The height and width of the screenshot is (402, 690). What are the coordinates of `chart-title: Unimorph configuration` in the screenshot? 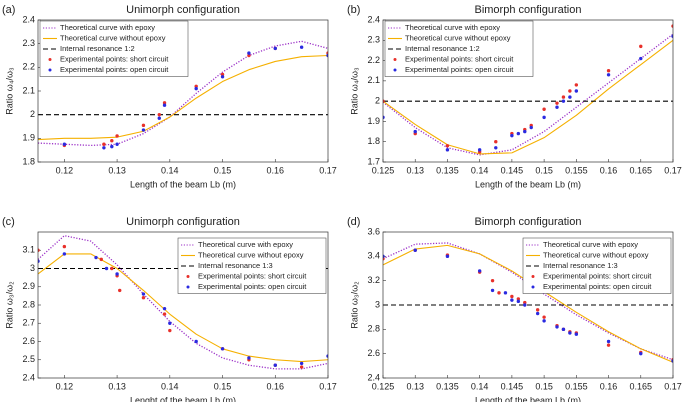 It's located at (183, 10).